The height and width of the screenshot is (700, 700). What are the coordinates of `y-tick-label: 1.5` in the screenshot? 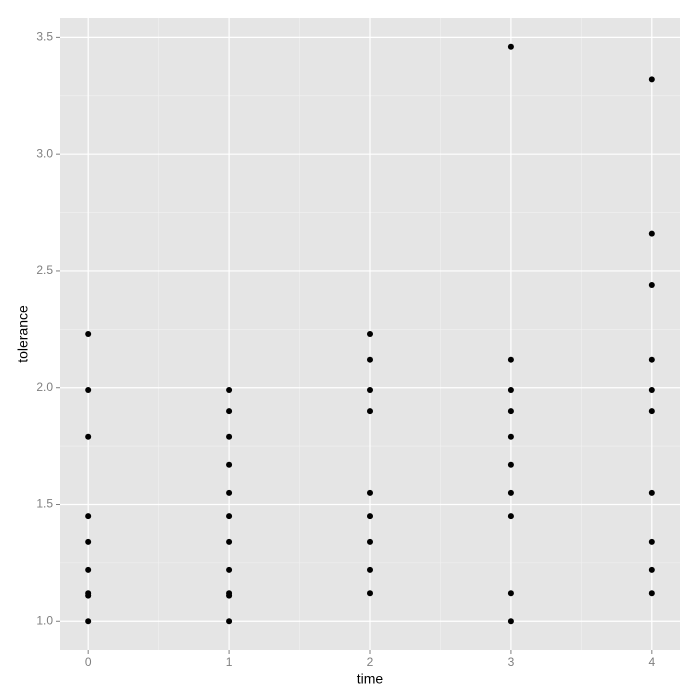 It's located at (44, 504).